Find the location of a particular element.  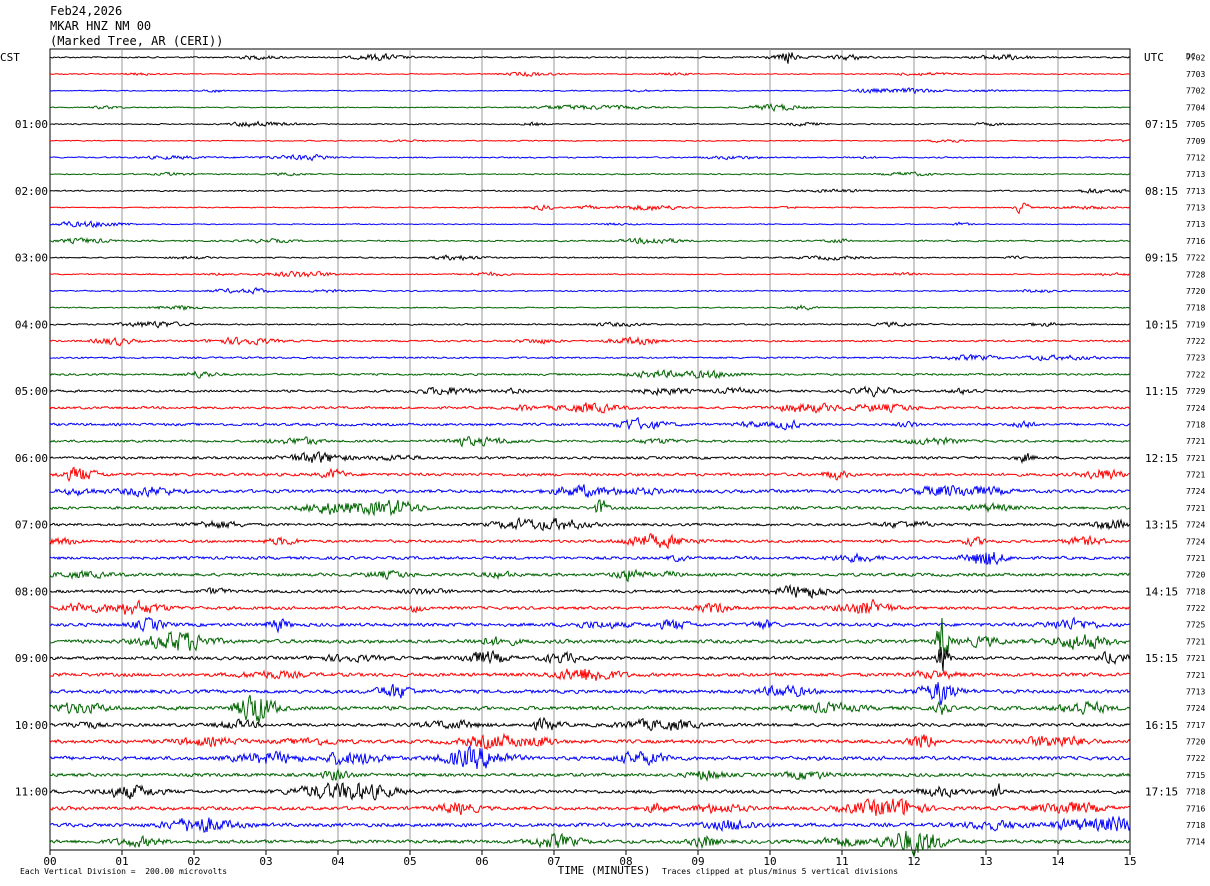

x-tick-label: 11 is located at coordinates (841, 861).